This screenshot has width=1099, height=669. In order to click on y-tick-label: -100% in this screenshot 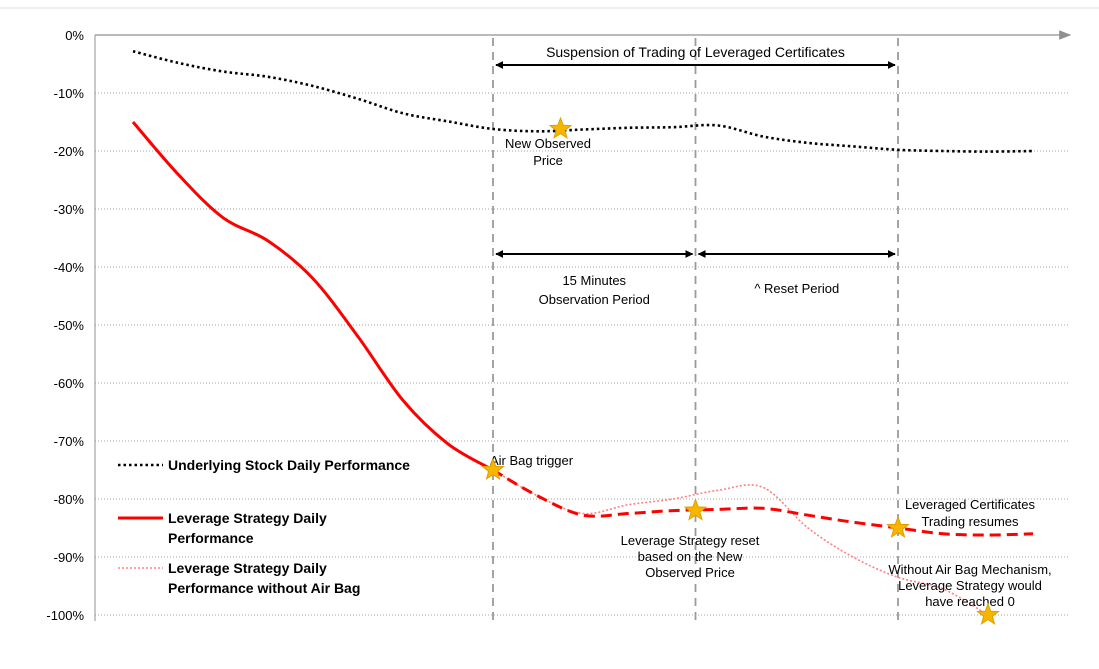, I will do `click(65, 615)`.